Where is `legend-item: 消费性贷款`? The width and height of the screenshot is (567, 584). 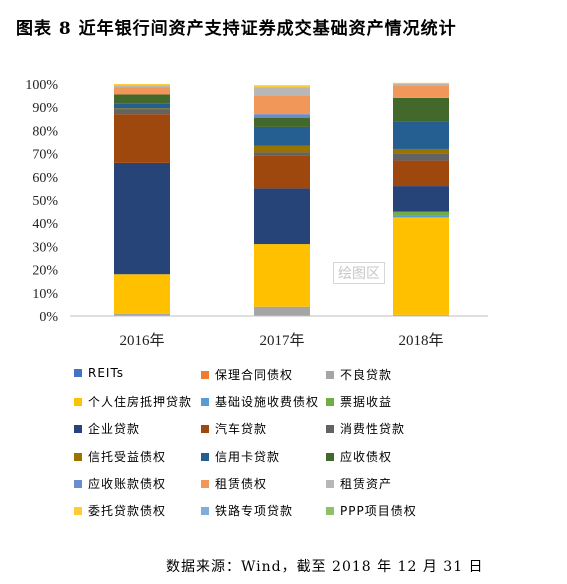
legend-item: 消费性贷款 is located at coordinates (365, 428).